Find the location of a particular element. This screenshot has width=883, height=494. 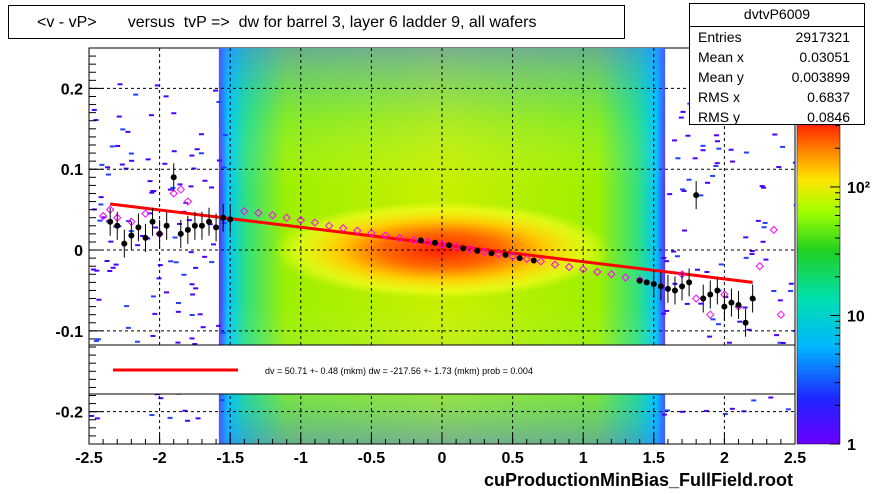

colorbar-tick-label: 10 is located at coordinates (856, 316).